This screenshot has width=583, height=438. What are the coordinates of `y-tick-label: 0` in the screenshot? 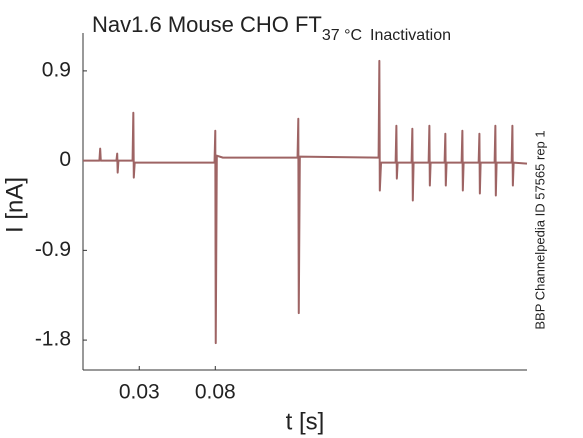 It's located at (65, 159).